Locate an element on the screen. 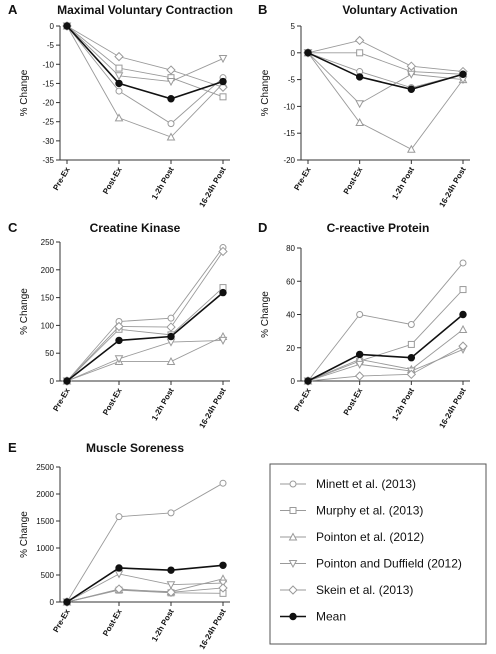  y-tick-label: 150 is located at coordinates (48, 298).